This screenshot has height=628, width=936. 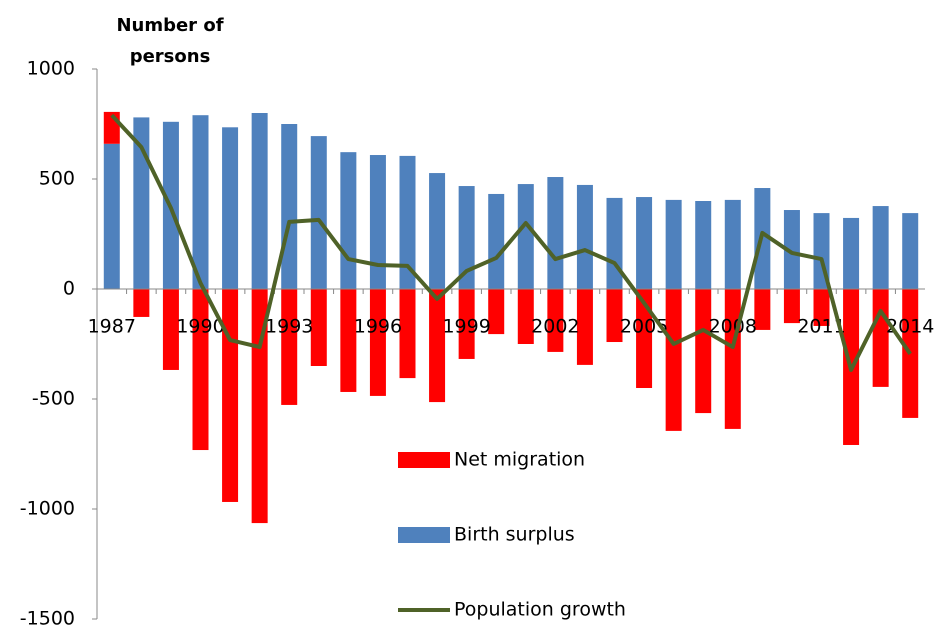 I want to click on y-tick-label: -1500, so click(x=47, y=618).